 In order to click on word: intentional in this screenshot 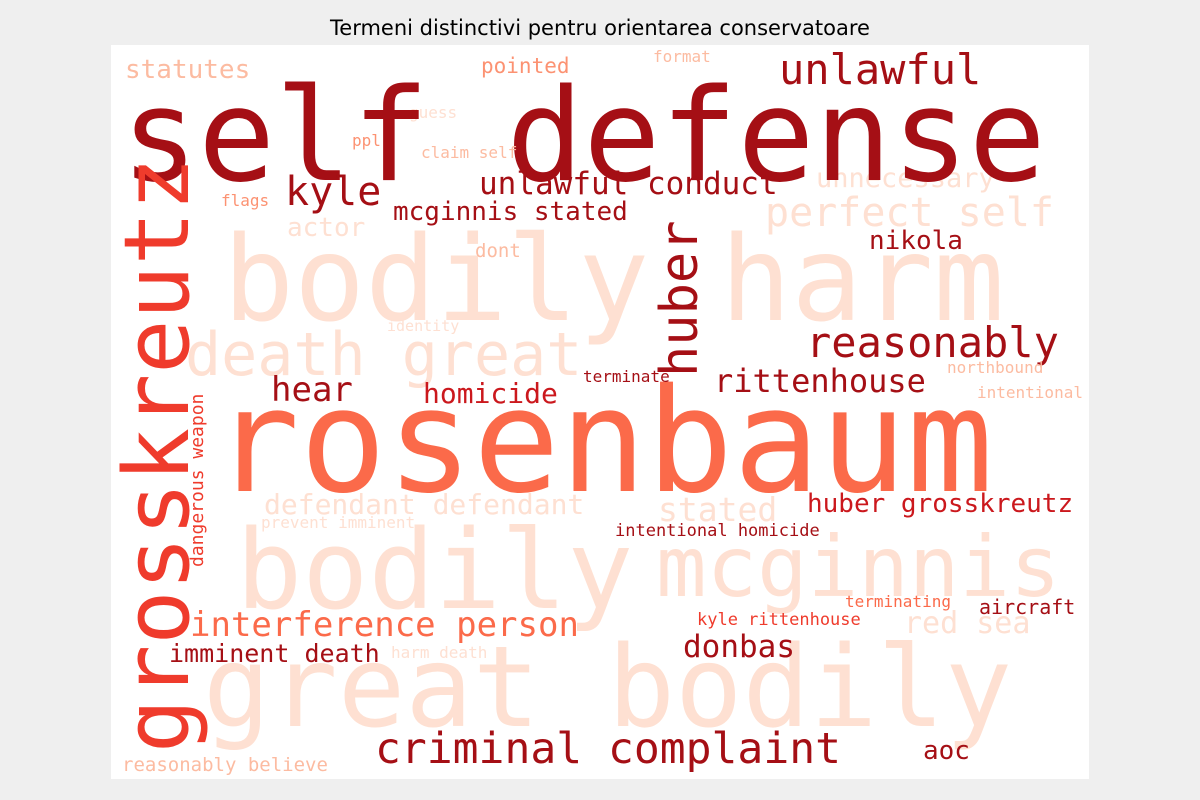, I will do `click(1030, 392)`.